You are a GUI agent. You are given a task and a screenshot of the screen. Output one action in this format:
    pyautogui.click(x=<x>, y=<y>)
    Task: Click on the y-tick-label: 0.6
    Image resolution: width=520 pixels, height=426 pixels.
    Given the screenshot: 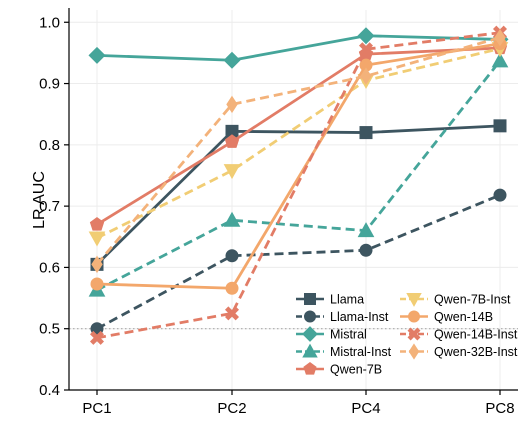 What is the action you would take?
    pyautogui.click(x=49, y=267)
    